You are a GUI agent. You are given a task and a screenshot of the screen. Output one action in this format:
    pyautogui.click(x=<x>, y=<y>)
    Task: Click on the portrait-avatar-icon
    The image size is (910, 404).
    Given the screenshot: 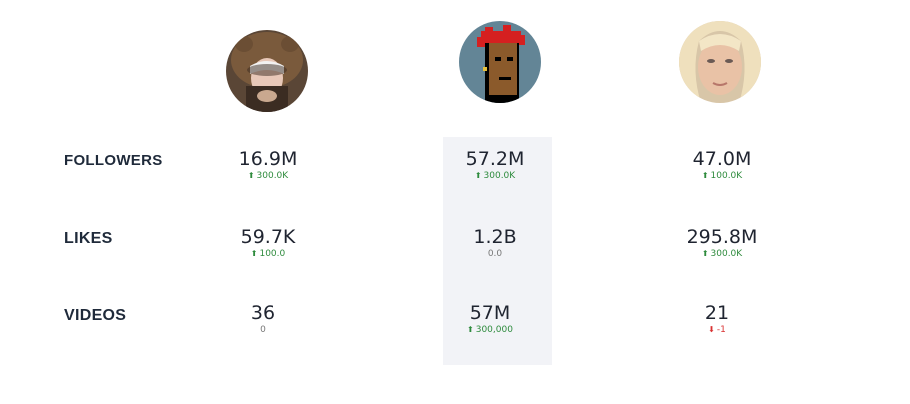 What is the action you would take?
    pyautogui.click(x=720, y=62)
    